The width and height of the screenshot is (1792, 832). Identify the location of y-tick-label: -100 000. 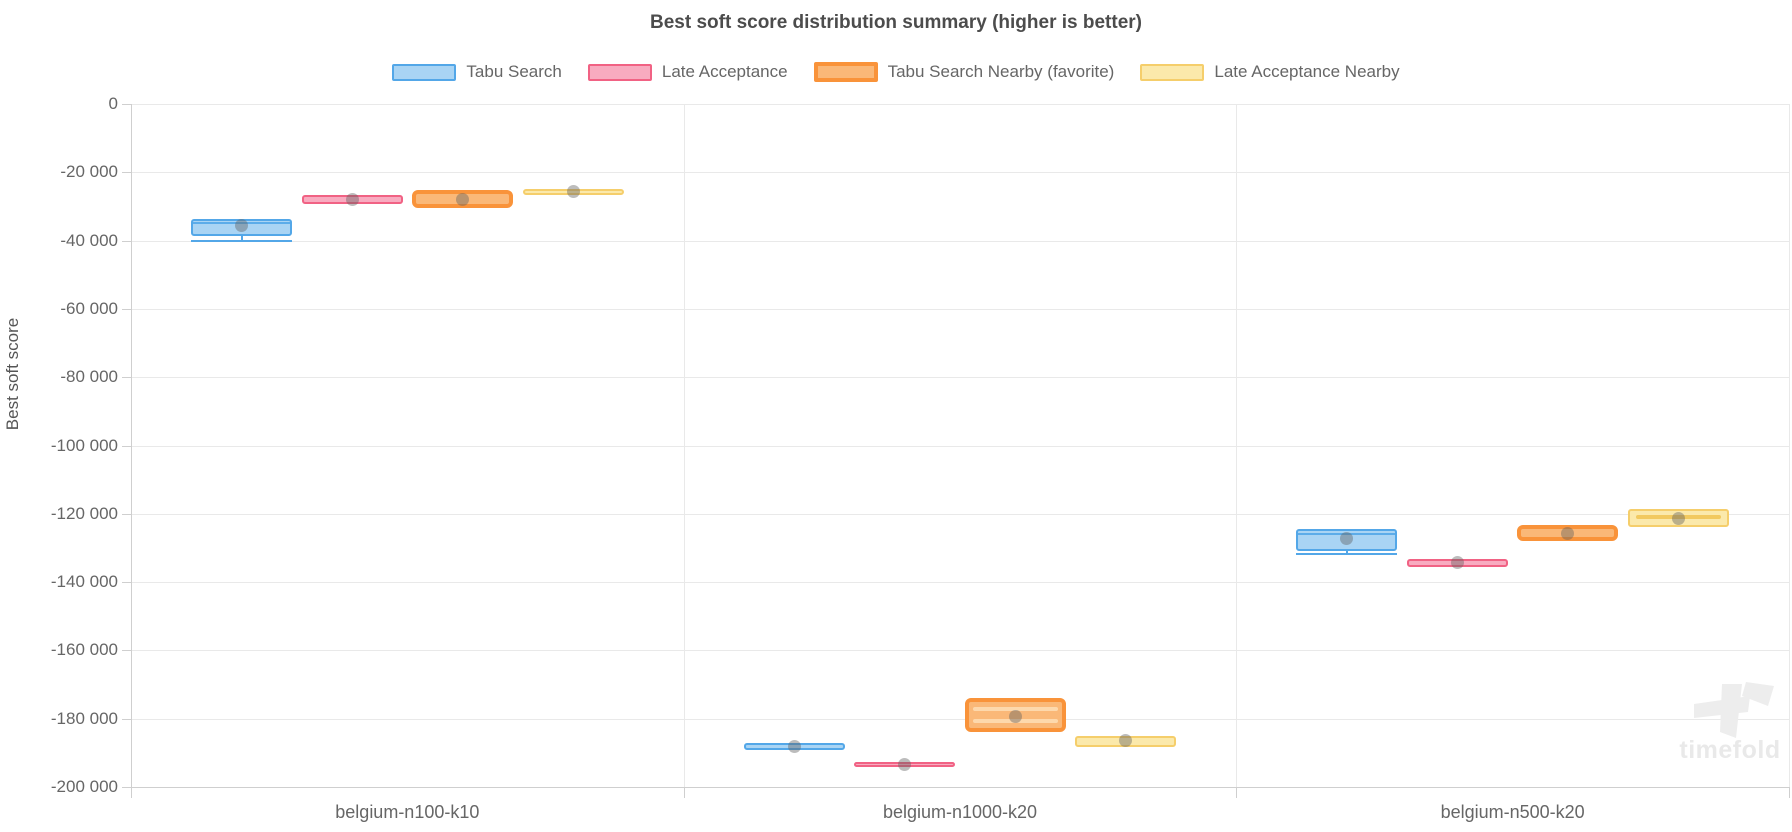
(84, 445).